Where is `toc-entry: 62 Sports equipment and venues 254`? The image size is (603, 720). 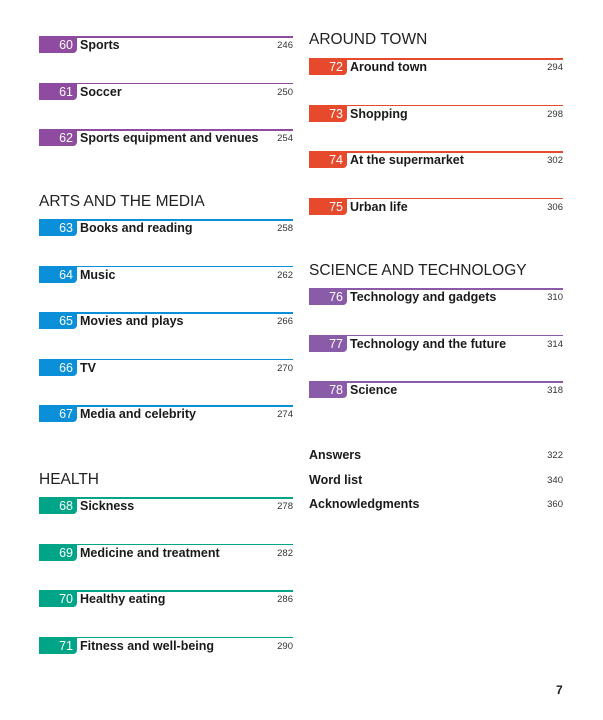
toc-entry: 62 Sports equipment and venues 254 is located at coordinates (166, 139).